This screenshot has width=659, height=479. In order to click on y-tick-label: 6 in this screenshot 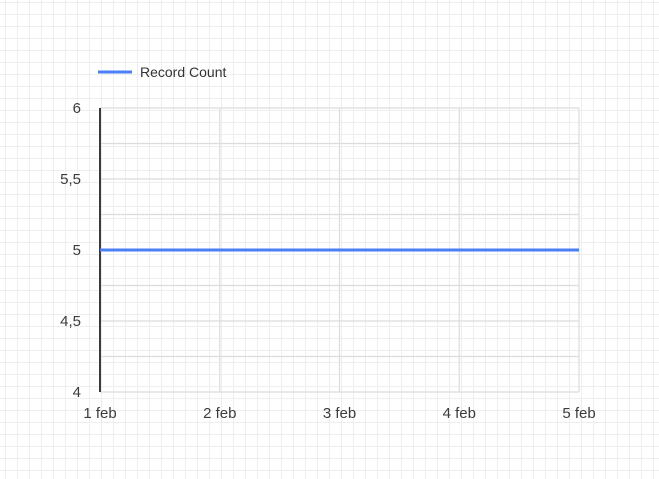, I will do `click(77, 108)`.